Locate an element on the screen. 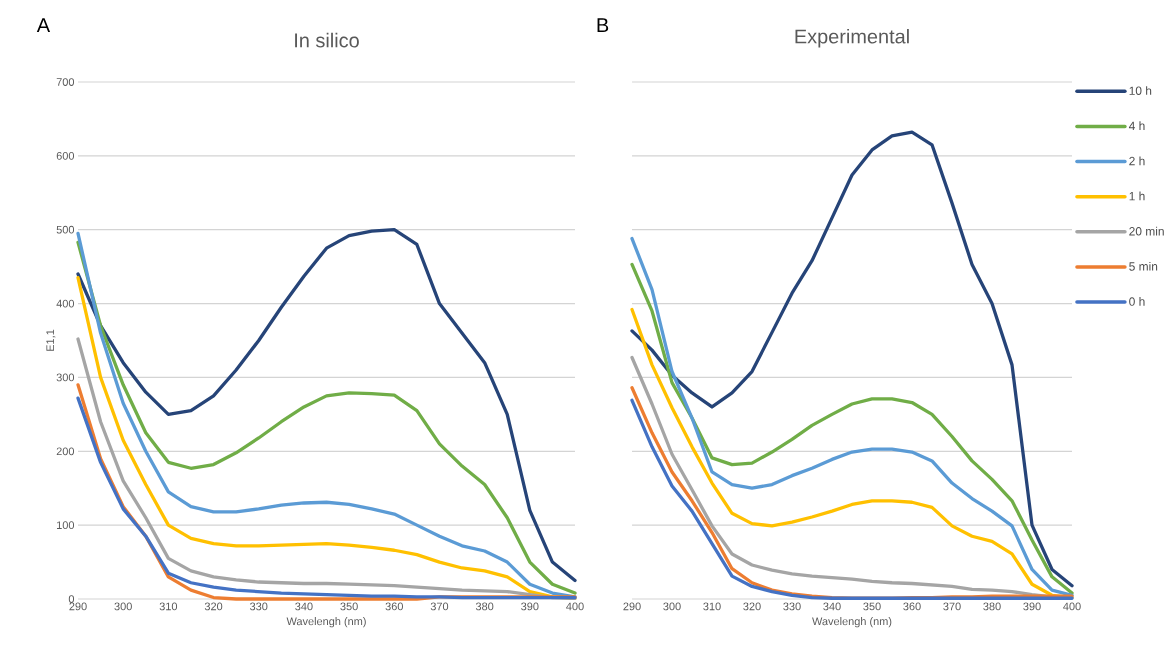  legend-label: 0 h is located at coordinates (1137, 301).